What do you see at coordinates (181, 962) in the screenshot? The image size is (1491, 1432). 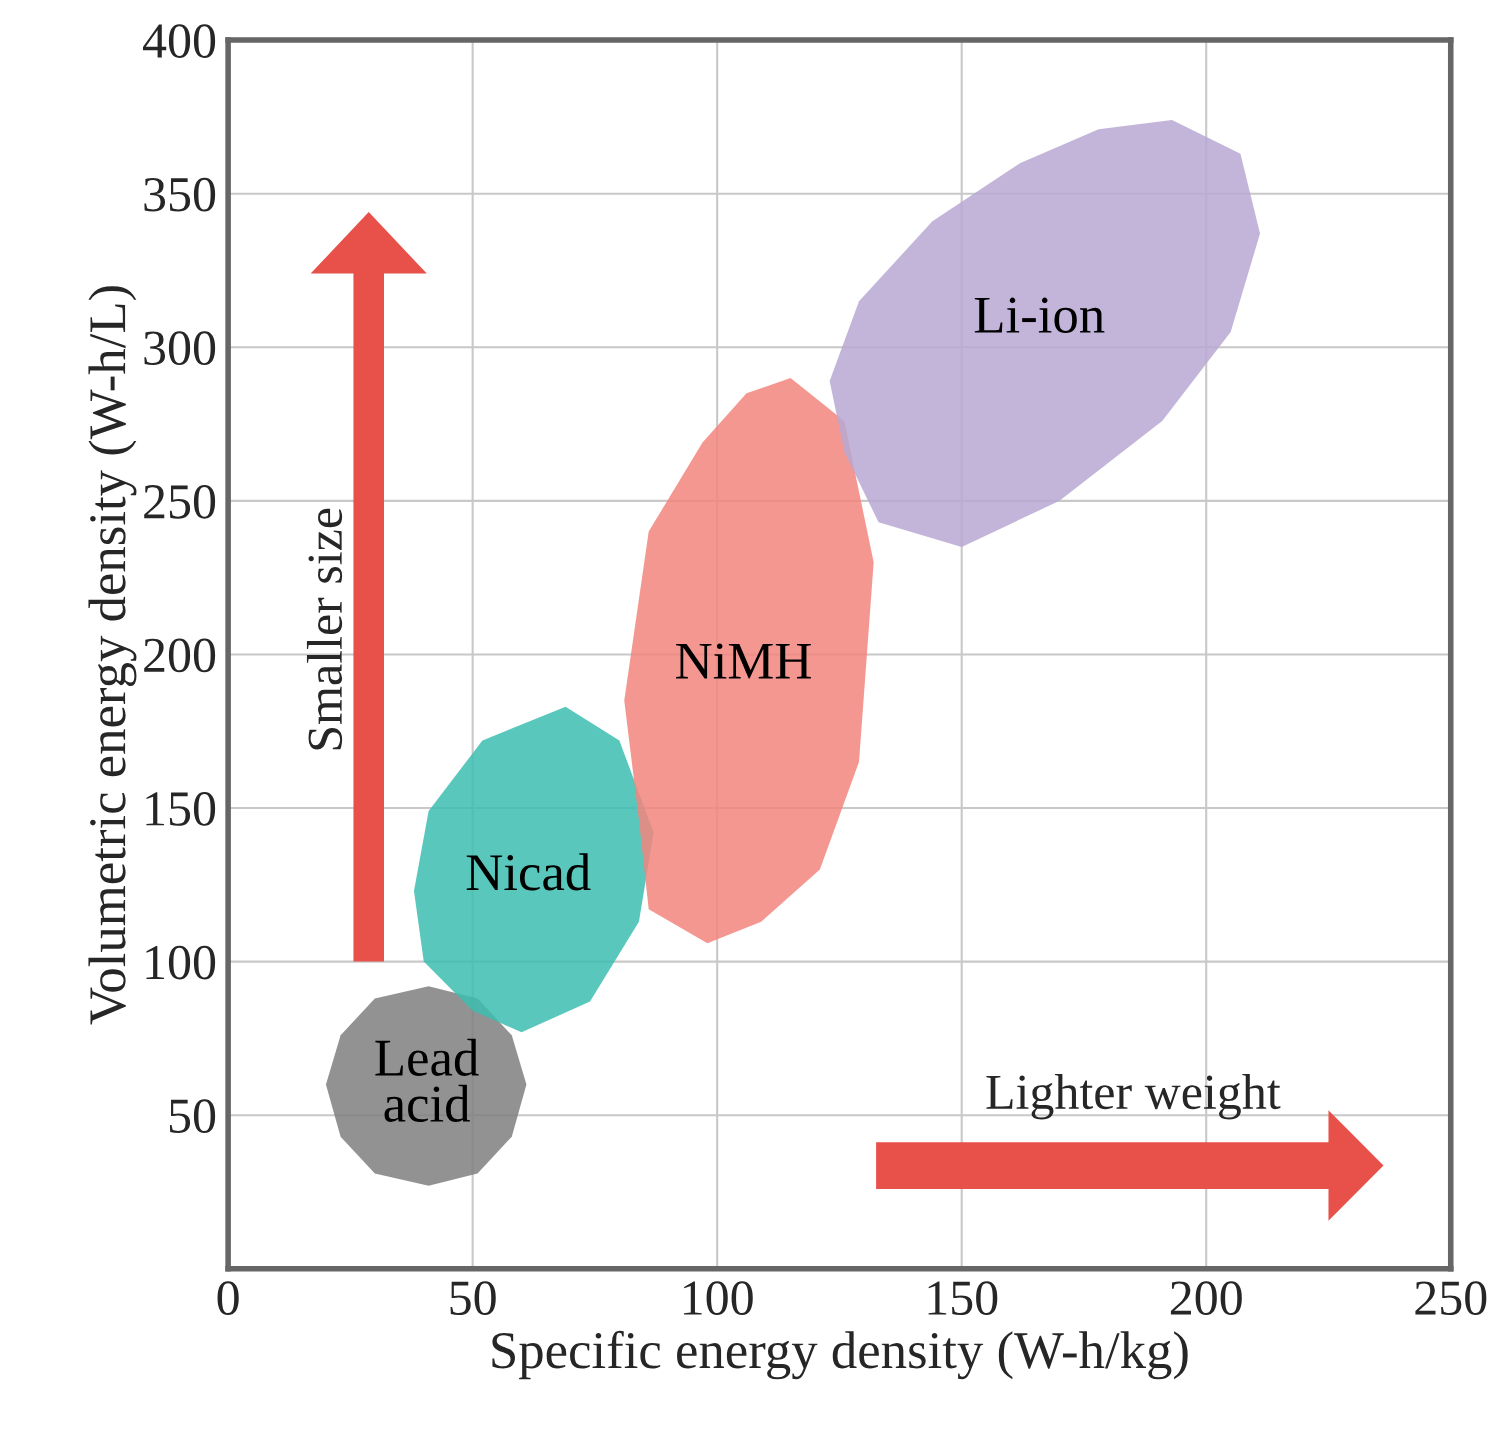 I see `y-tick-label: 100` at bounding box center [181, 962].